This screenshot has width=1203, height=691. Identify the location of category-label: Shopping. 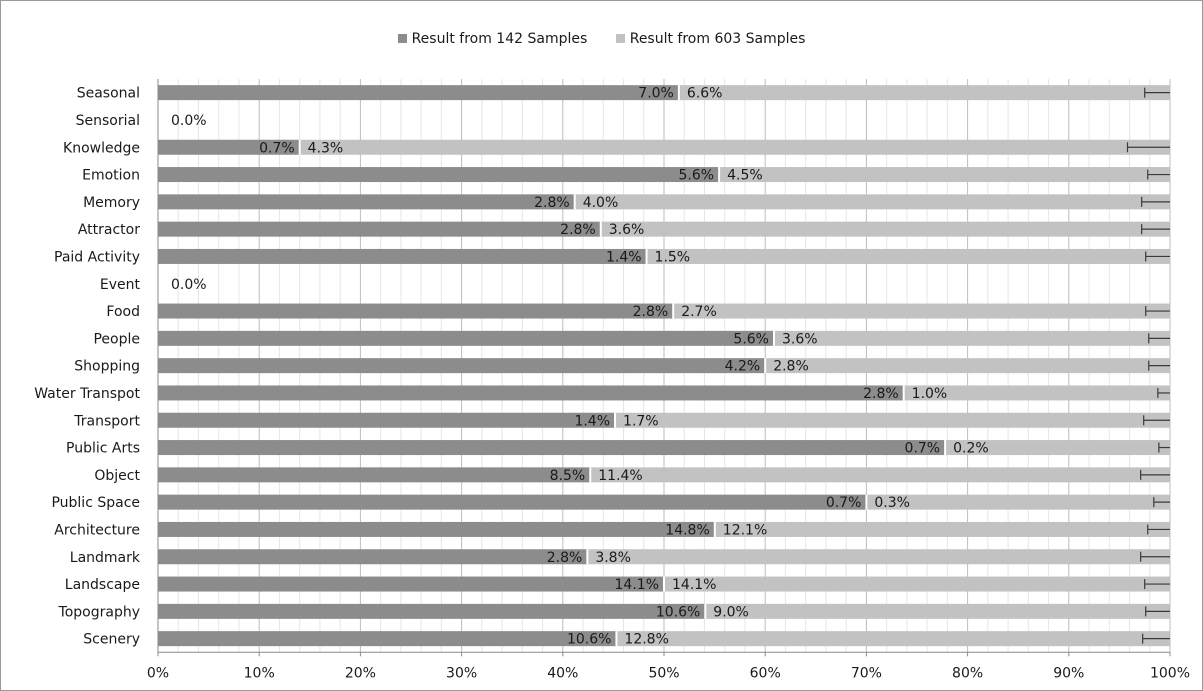
(107, 367).